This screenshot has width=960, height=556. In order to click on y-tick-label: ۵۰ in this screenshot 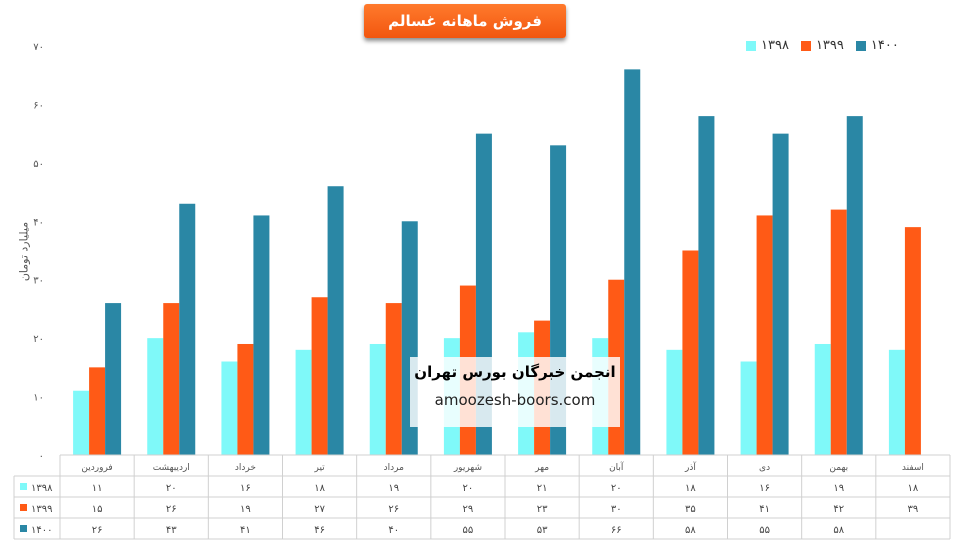, I will do `click(38, 164)`.